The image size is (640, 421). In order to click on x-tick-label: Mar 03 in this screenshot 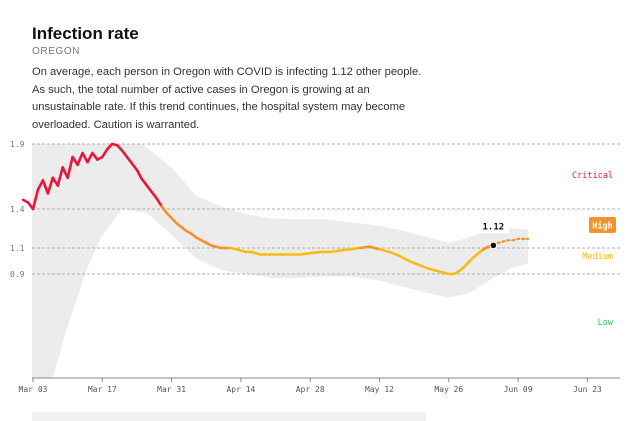, I will do `click(33, 389)`.